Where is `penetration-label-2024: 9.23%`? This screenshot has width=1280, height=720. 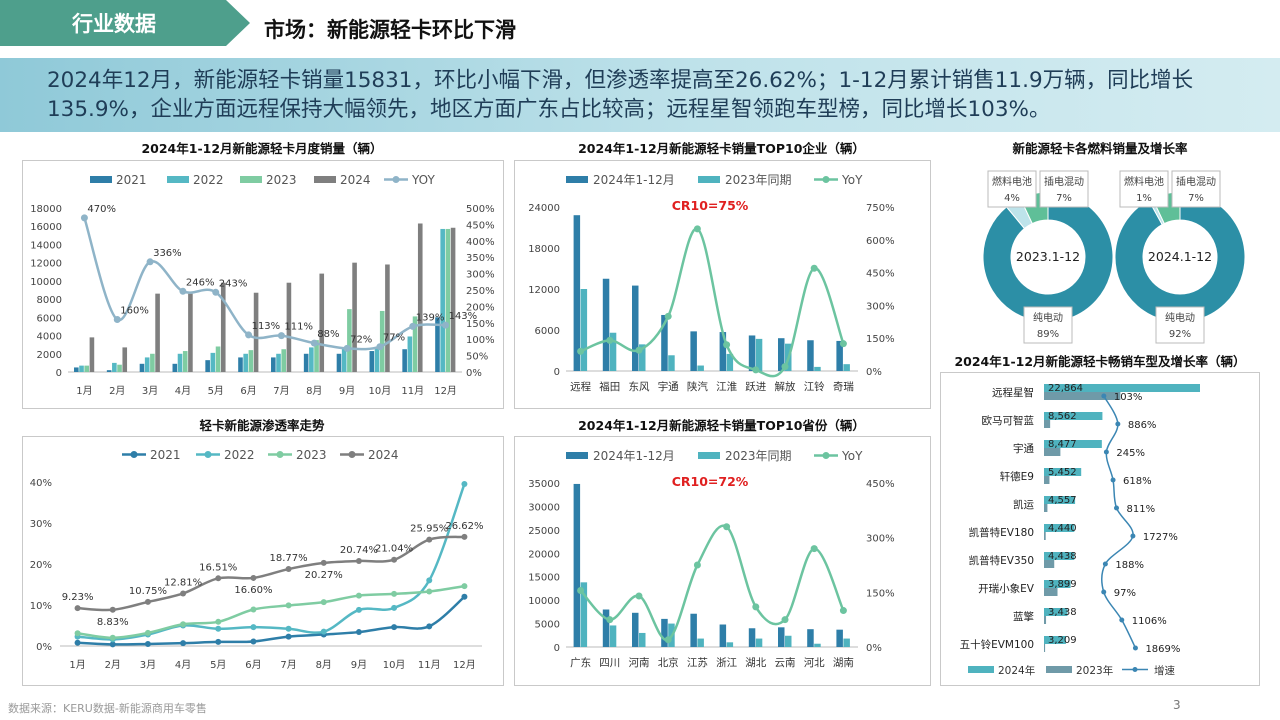 penetration-label-2024: 9.23% is located at coordinates (78, 597).